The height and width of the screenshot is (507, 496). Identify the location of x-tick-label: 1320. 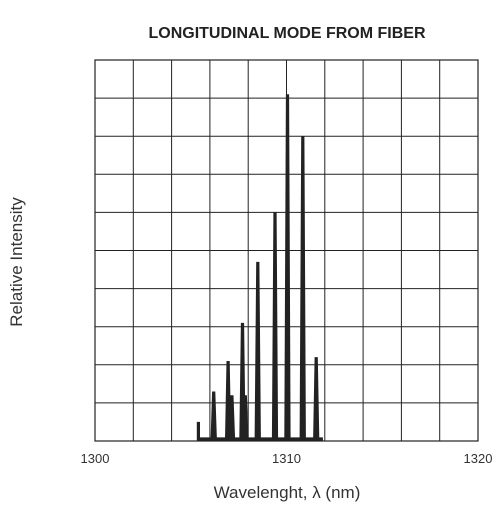
(478, 458).